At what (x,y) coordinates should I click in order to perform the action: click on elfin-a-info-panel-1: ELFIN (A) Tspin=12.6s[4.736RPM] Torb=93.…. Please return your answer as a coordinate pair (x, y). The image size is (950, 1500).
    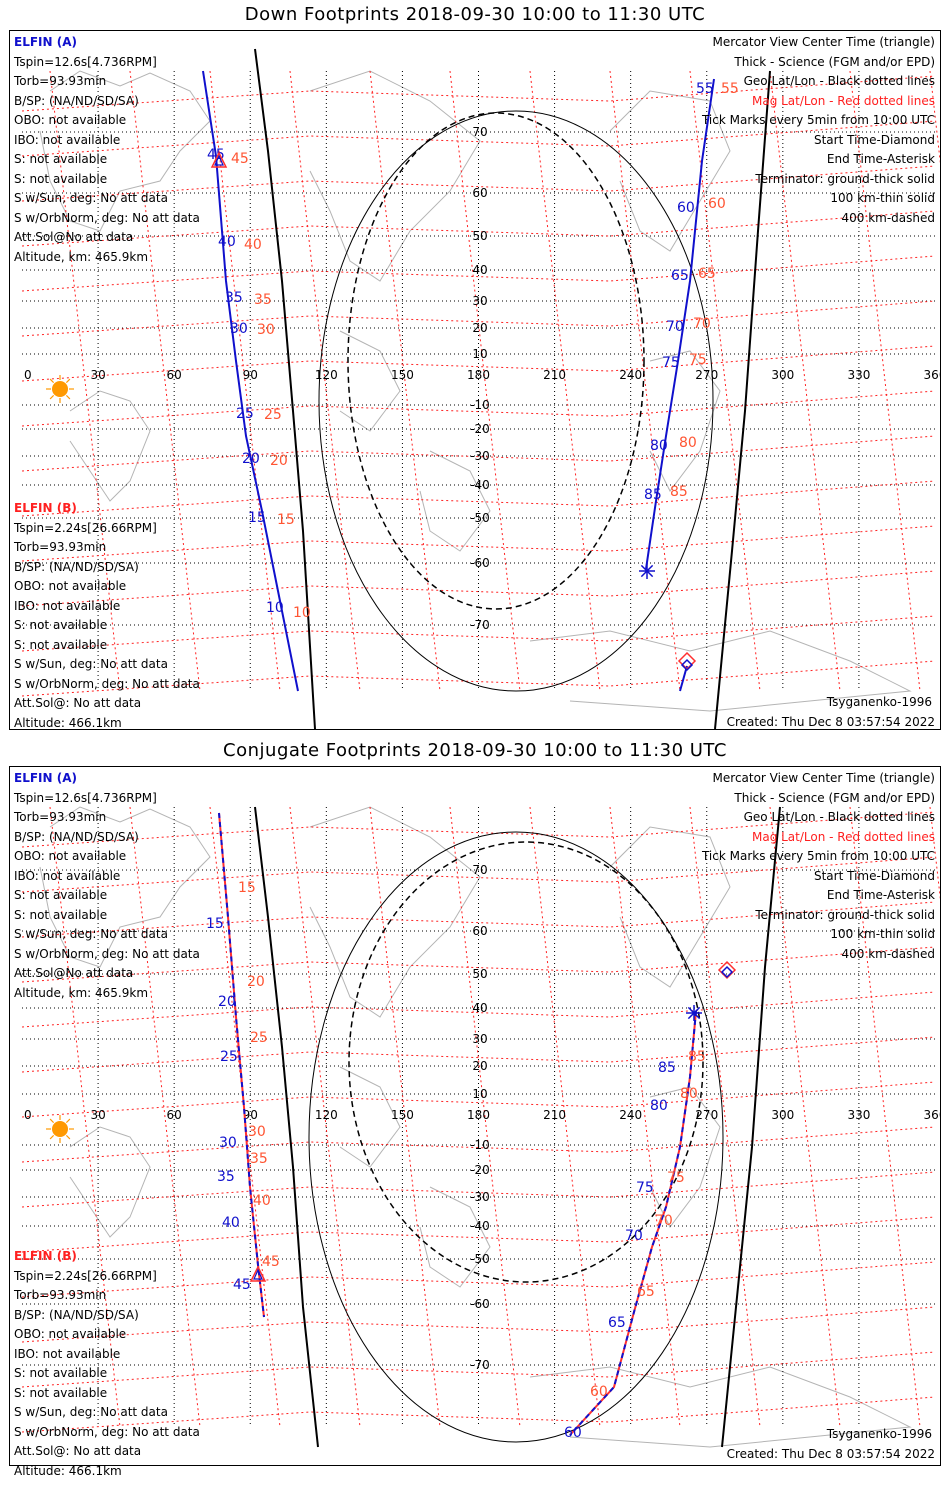
    Looking at the image, I should click on (107, 150).